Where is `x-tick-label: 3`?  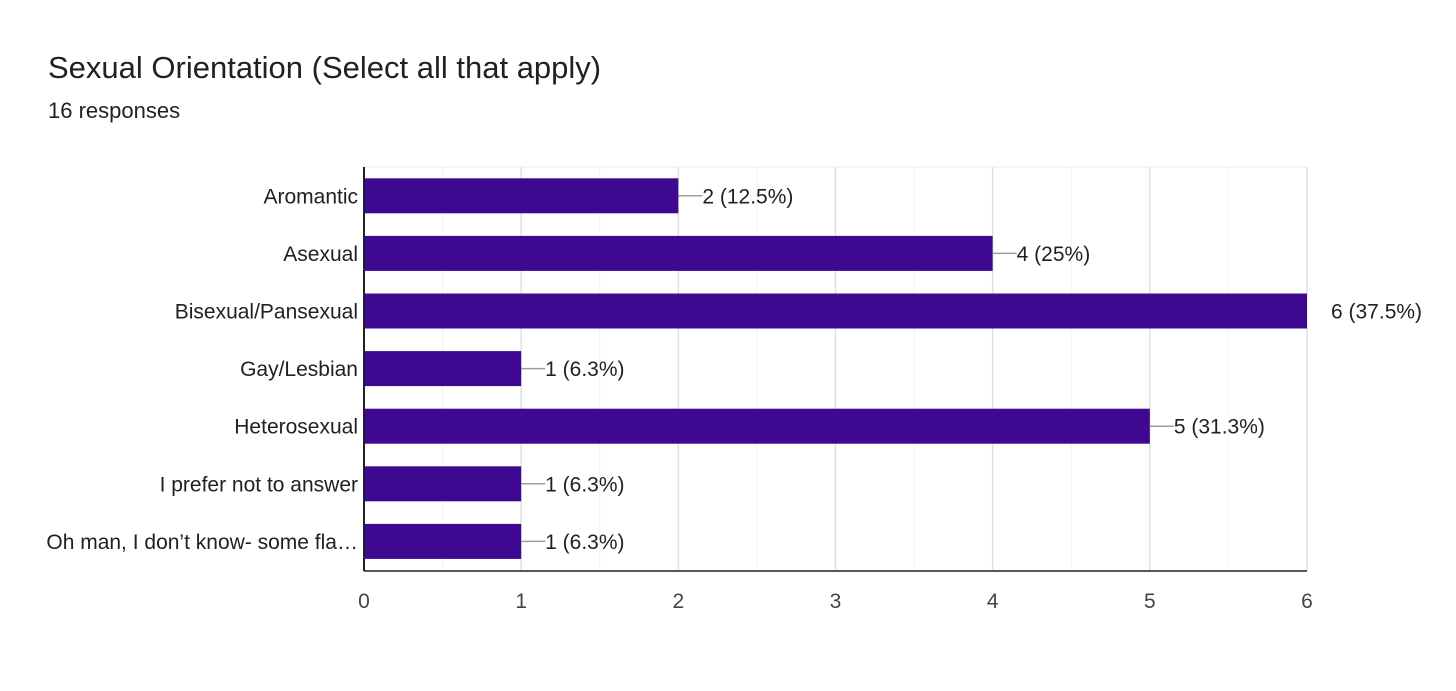
x-tick-label: 3 is located at coordinates (836, 601).